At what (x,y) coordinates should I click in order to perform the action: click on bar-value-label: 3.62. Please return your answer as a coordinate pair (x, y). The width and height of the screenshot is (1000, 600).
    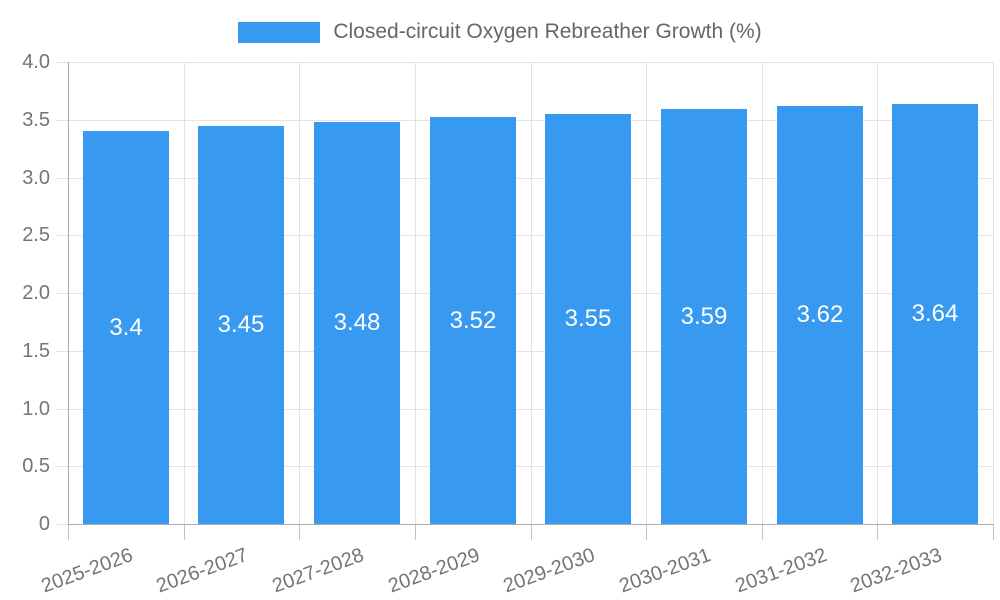
    Looking at the image, I should click on (820, 314).